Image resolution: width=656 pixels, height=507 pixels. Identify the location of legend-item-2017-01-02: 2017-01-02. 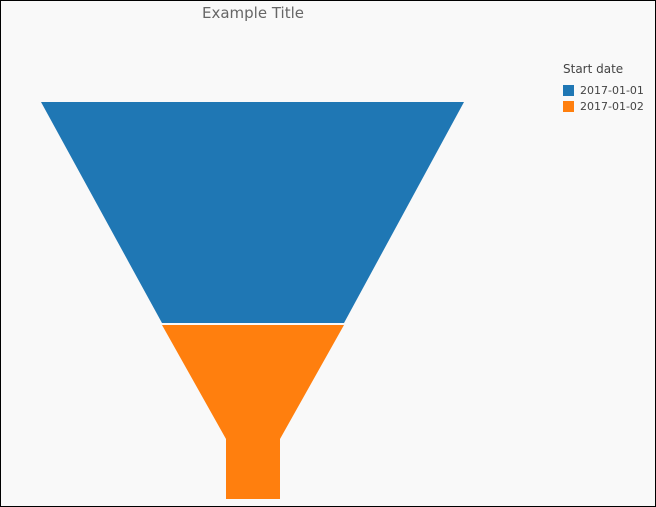
(603, 106).